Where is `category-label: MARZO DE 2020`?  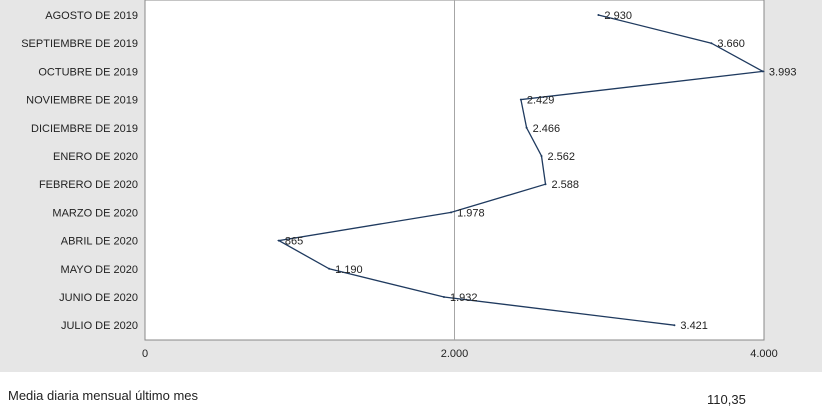
category-label: MARZO DE 2020 is located at coordinates (95, 213).